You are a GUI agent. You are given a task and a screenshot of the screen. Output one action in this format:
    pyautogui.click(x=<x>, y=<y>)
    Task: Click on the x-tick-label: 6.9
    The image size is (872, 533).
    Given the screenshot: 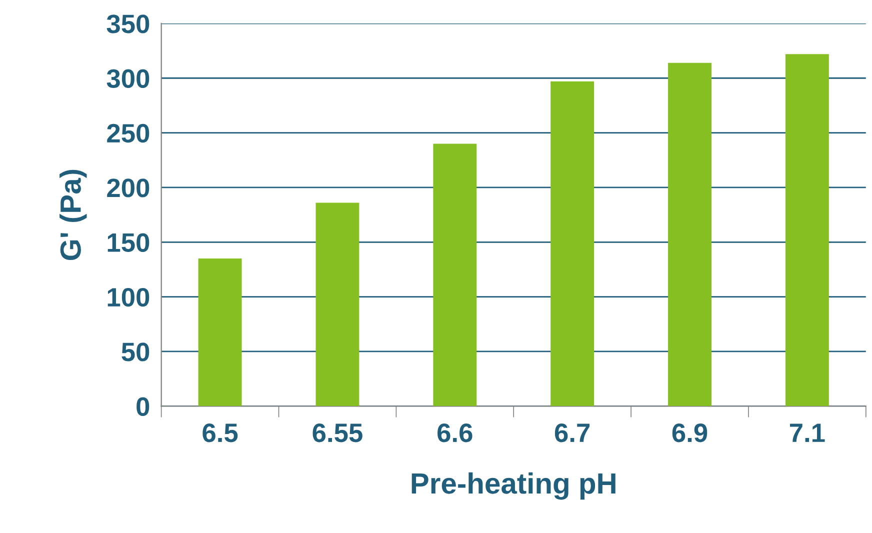 What is the action you would take?
    pyautogui.click(x=690, y=433)
    